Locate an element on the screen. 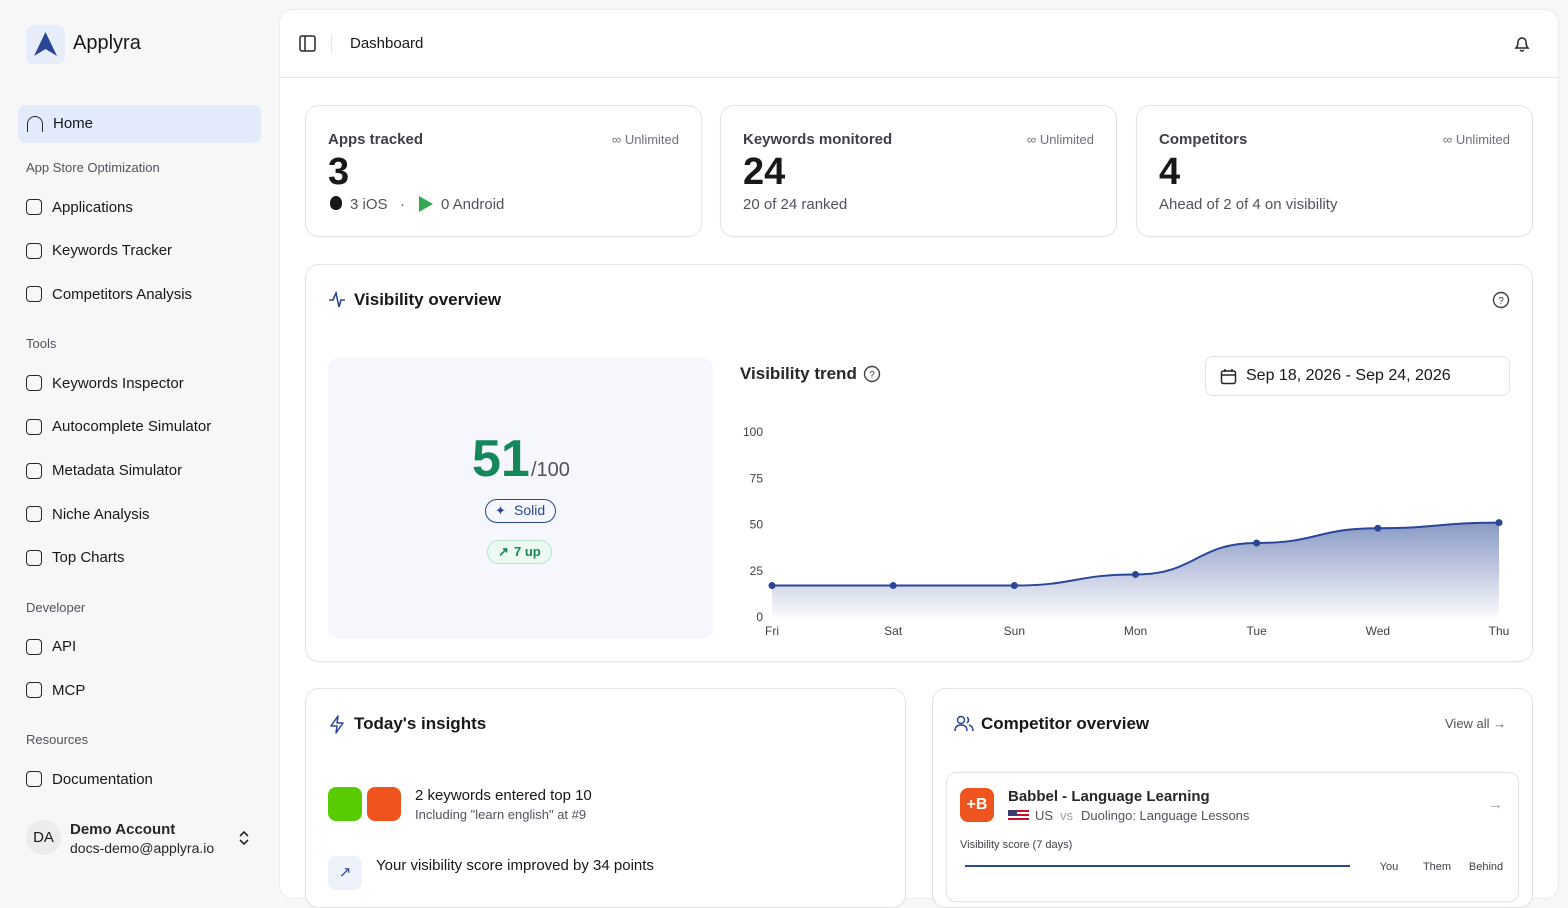  stat-label: Keywords monitored is located at coordinates (818, 139).